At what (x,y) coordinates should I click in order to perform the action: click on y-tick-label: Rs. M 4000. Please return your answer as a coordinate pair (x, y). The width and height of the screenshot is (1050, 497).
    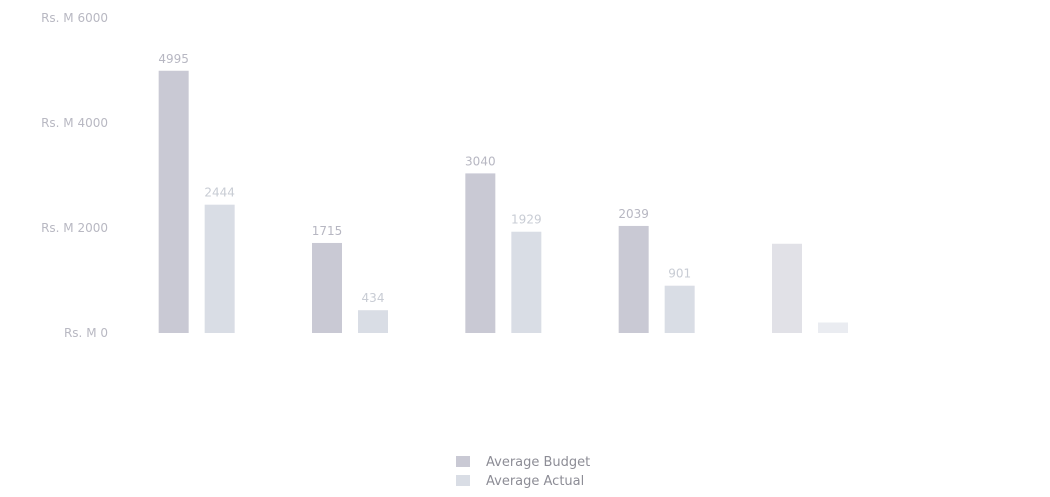
    Looking at the image, I should click on (74, 123).